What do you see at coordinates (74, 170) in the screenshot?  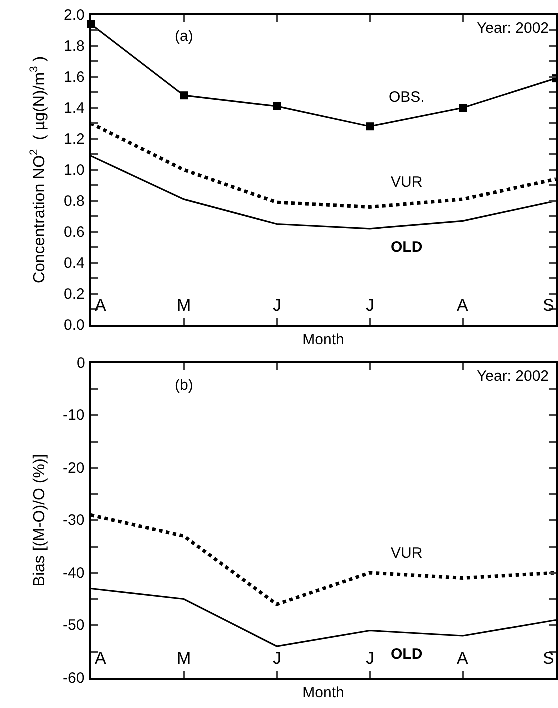 I see `y-tick-label: 1.0` at bounding box center [74, 170].